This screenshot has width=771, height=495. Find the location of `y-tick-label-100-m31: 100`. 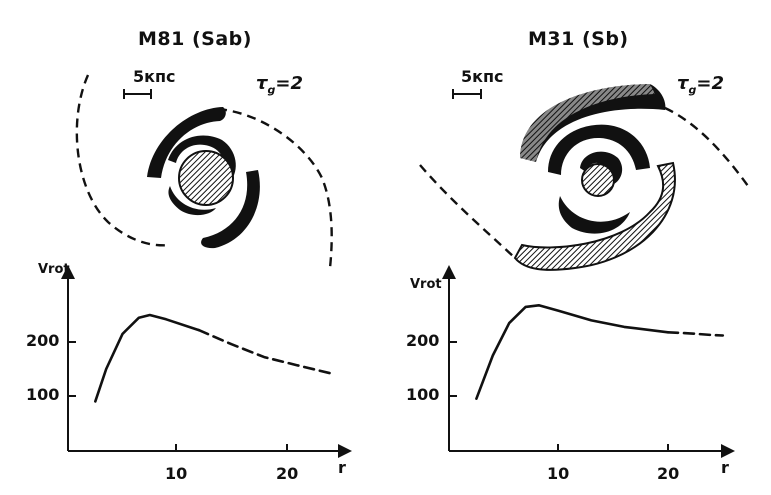

y-tick-label-100-m31: 100 is located at coordinates (423, 394).